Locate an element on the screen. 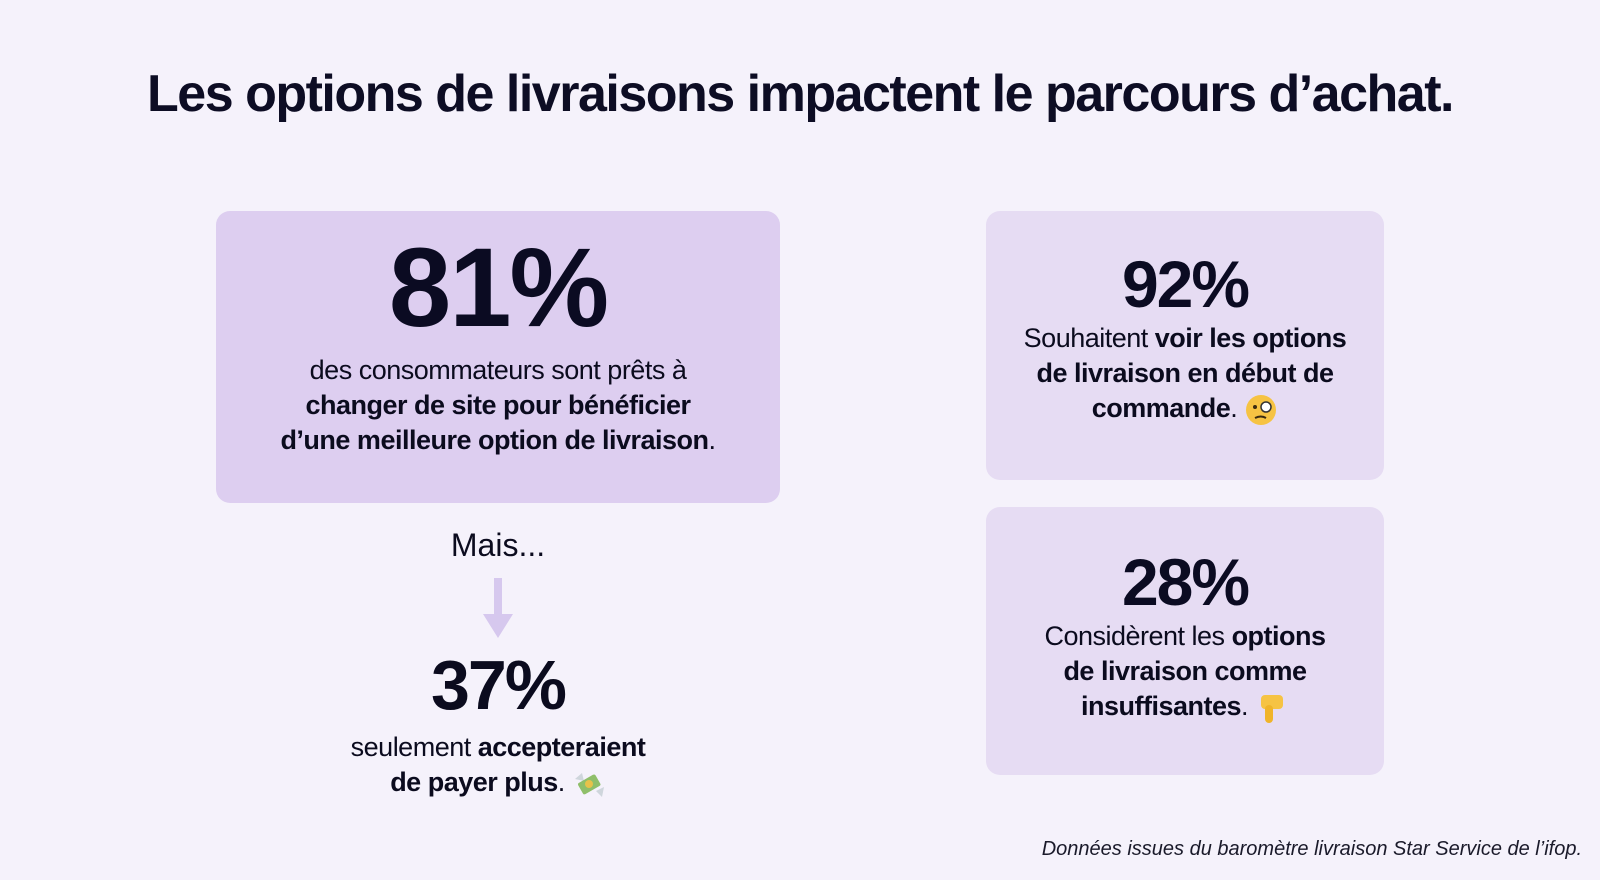 Image resolution: width=1600 pixels, height=880 pixels. desc-bold: voir les options is located at coordinates (1250, 338).